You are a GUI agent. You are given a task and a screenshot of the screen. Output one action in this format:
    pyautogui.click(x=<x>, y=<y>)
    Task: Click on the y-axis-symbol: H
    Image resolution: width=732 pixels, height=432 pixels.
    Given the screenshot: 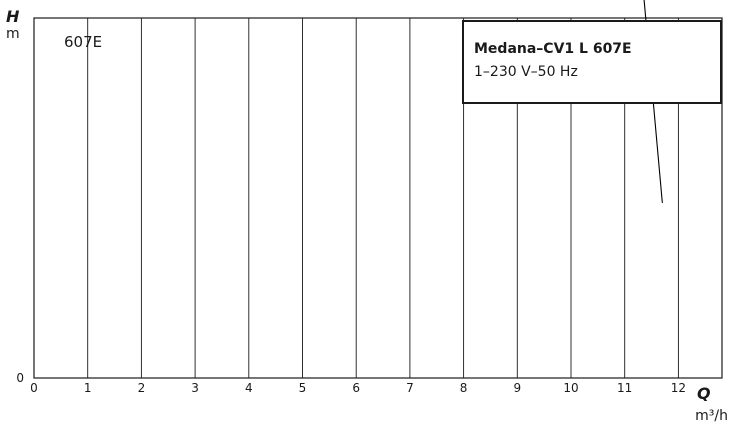 What is the action you would take?
    pyautogui.click(x=13, y=16)
    